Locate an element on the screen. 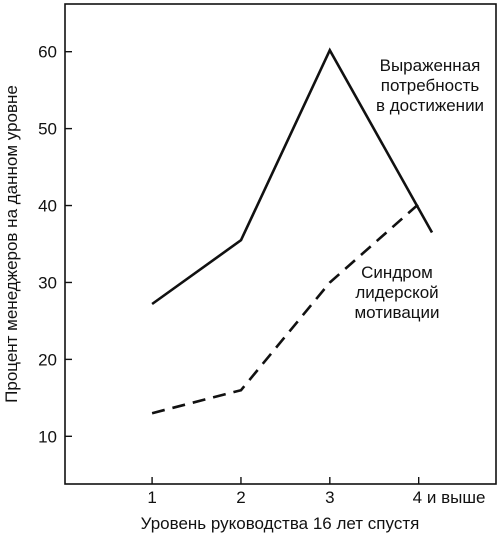  x-tick-label: 3 is located at coordinates (329, 497).